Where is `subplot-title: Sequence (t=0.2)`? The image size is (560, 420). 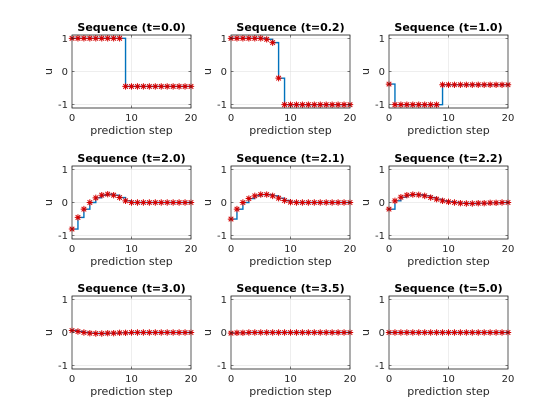 subplot-title: Sequence (t=0.2) is located at coordinates (290, 27).